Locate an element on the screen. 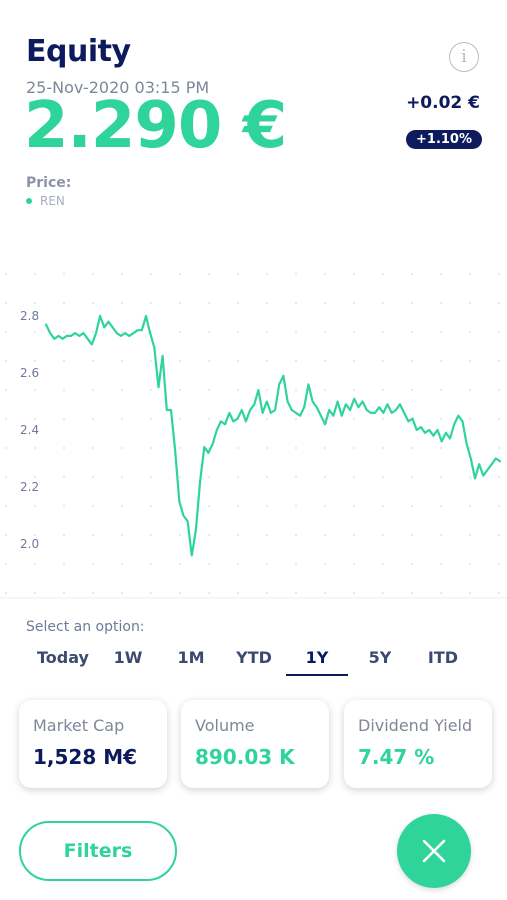  current-price: 2.290 € is located at coordinates (155, 126).